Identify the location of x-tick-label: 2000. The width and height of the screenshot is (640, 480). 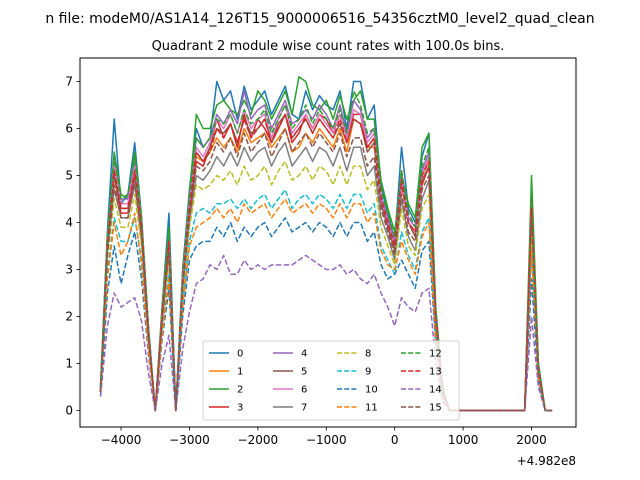
(531, 440).